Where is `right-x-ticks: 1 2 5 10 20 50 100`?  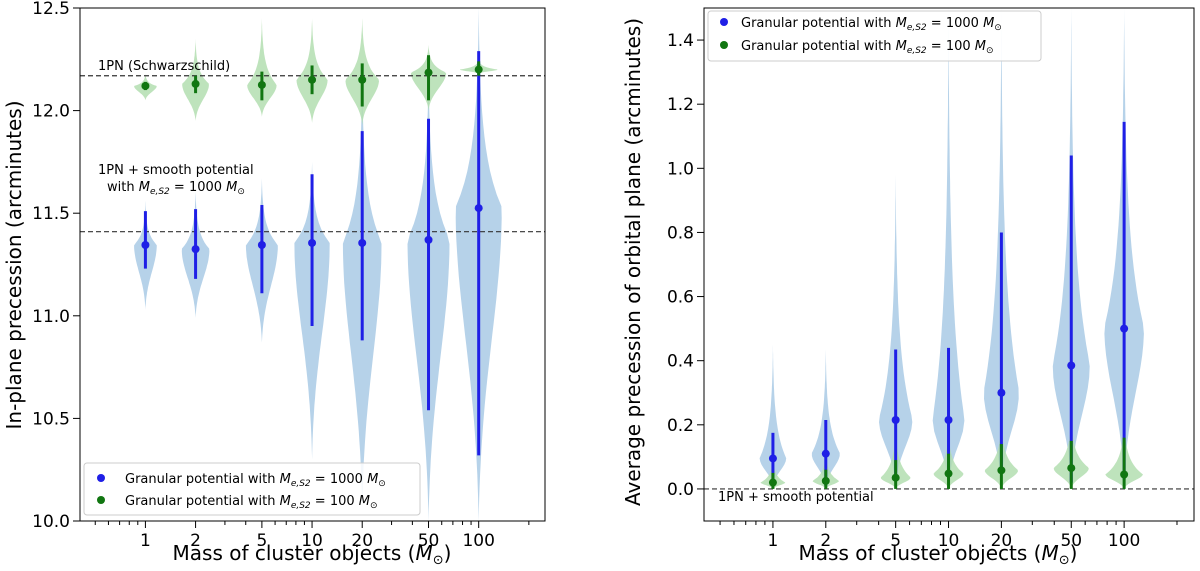 right-x-ticks: 1 2 5 10 20 50 100 is located at coordinates (948, 536).